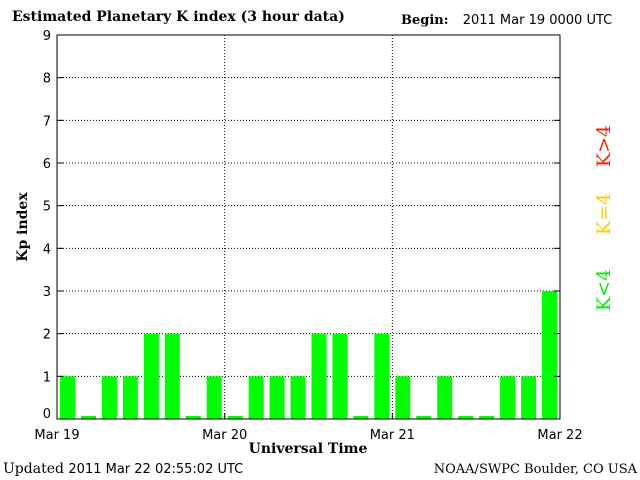  Describe the element at coordinates (604, 214) in the screenshot. I see `legend-item: K=4` at that location.